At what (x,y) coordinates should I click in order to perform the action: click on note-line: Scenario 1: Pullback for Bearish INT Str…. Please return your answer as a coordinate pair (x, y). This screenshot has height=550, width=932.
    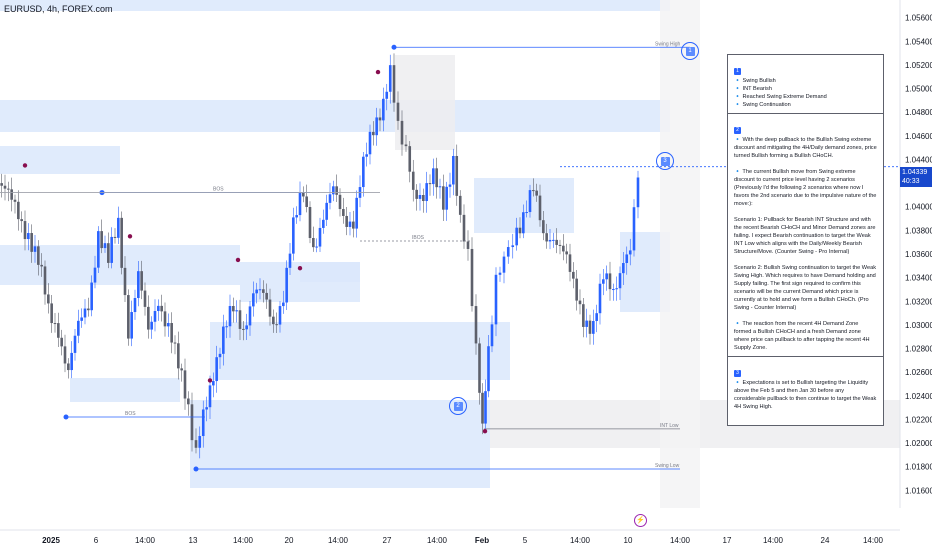
    Looking at the image, I should click on (806, 236).